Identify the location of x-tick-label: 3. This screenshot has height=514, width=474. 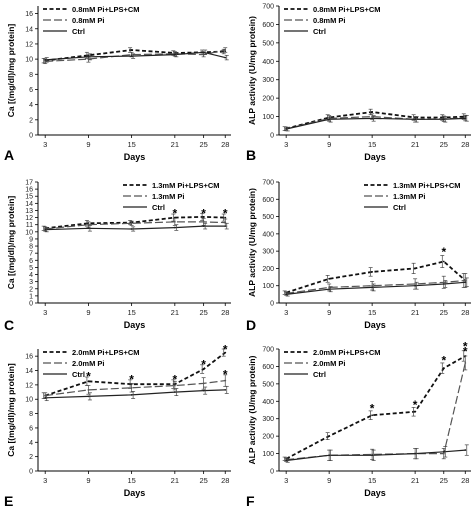
(286, 480).